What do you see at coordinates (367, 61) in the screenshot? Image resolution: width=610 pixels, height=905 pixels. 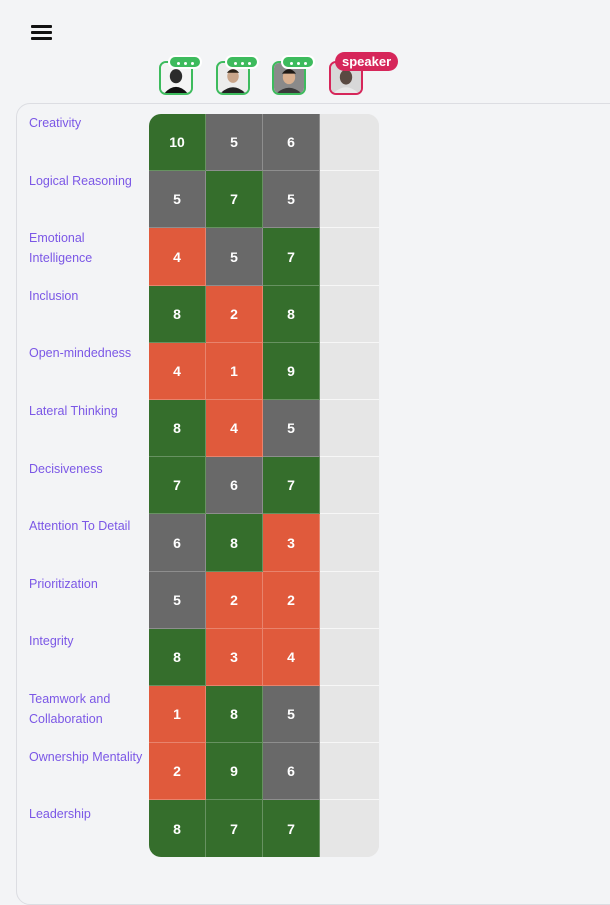 I see `speaker-badge: speaker` at bounding box center [367, 61].